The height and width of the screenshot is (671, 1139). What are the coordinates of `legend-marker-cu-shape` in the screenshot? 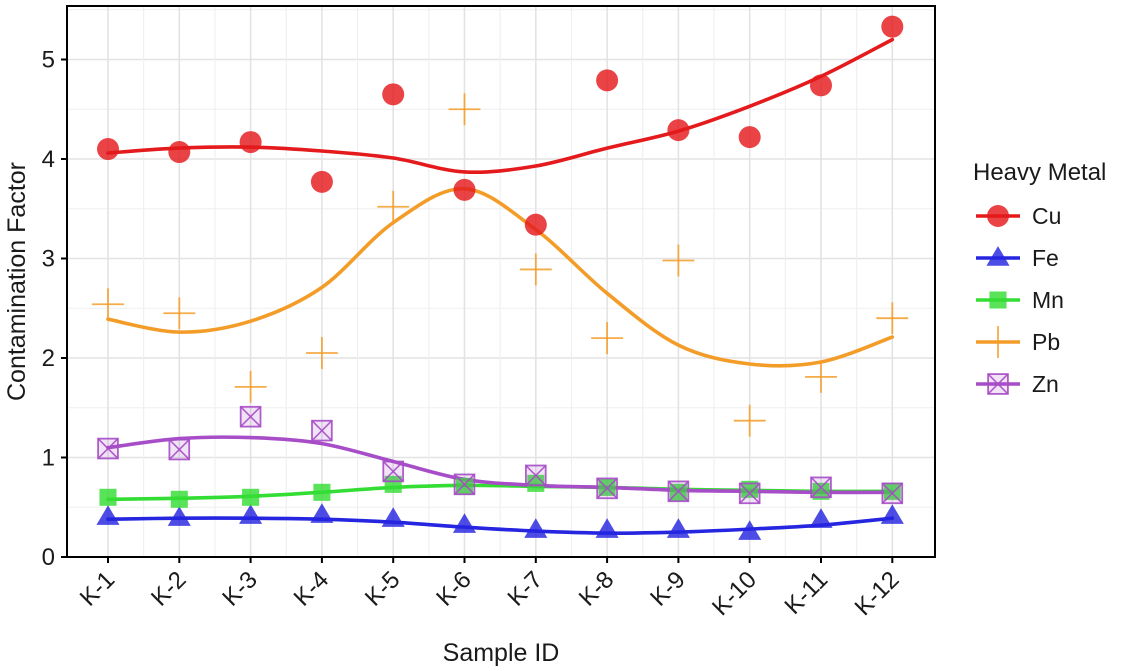 It's located at (998, 216).